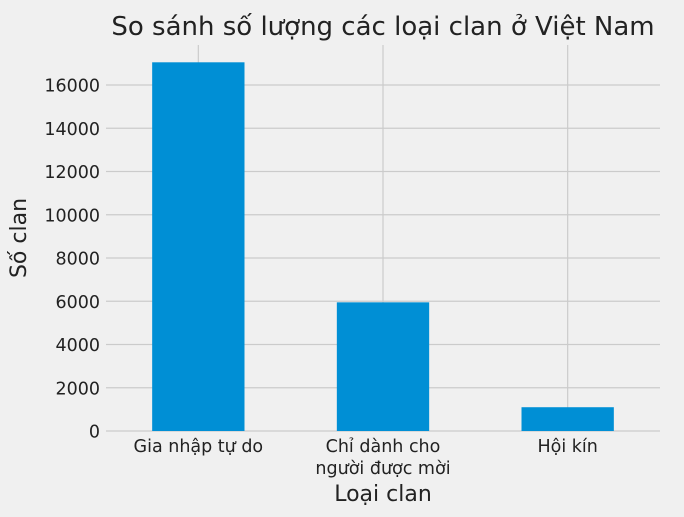 This screenshot has width=684, height=517. I want to click on y-tick-label: 12000, so click(72, 173).